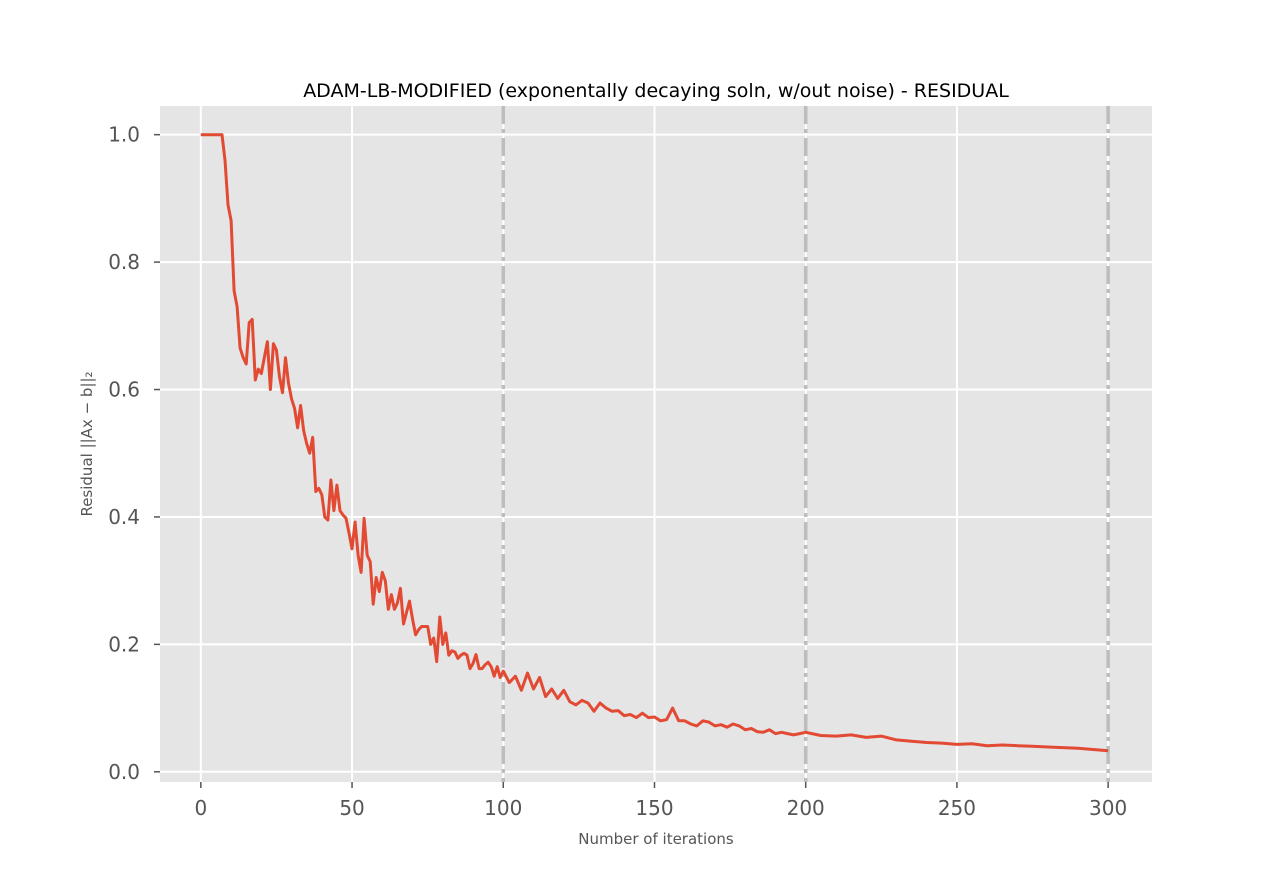 This screenshot has height=880, width=1280. What do you see at coordinates (654, 808) in the screenshot?
I see `x-tick-label: 150` at bounding box center [654, 808].